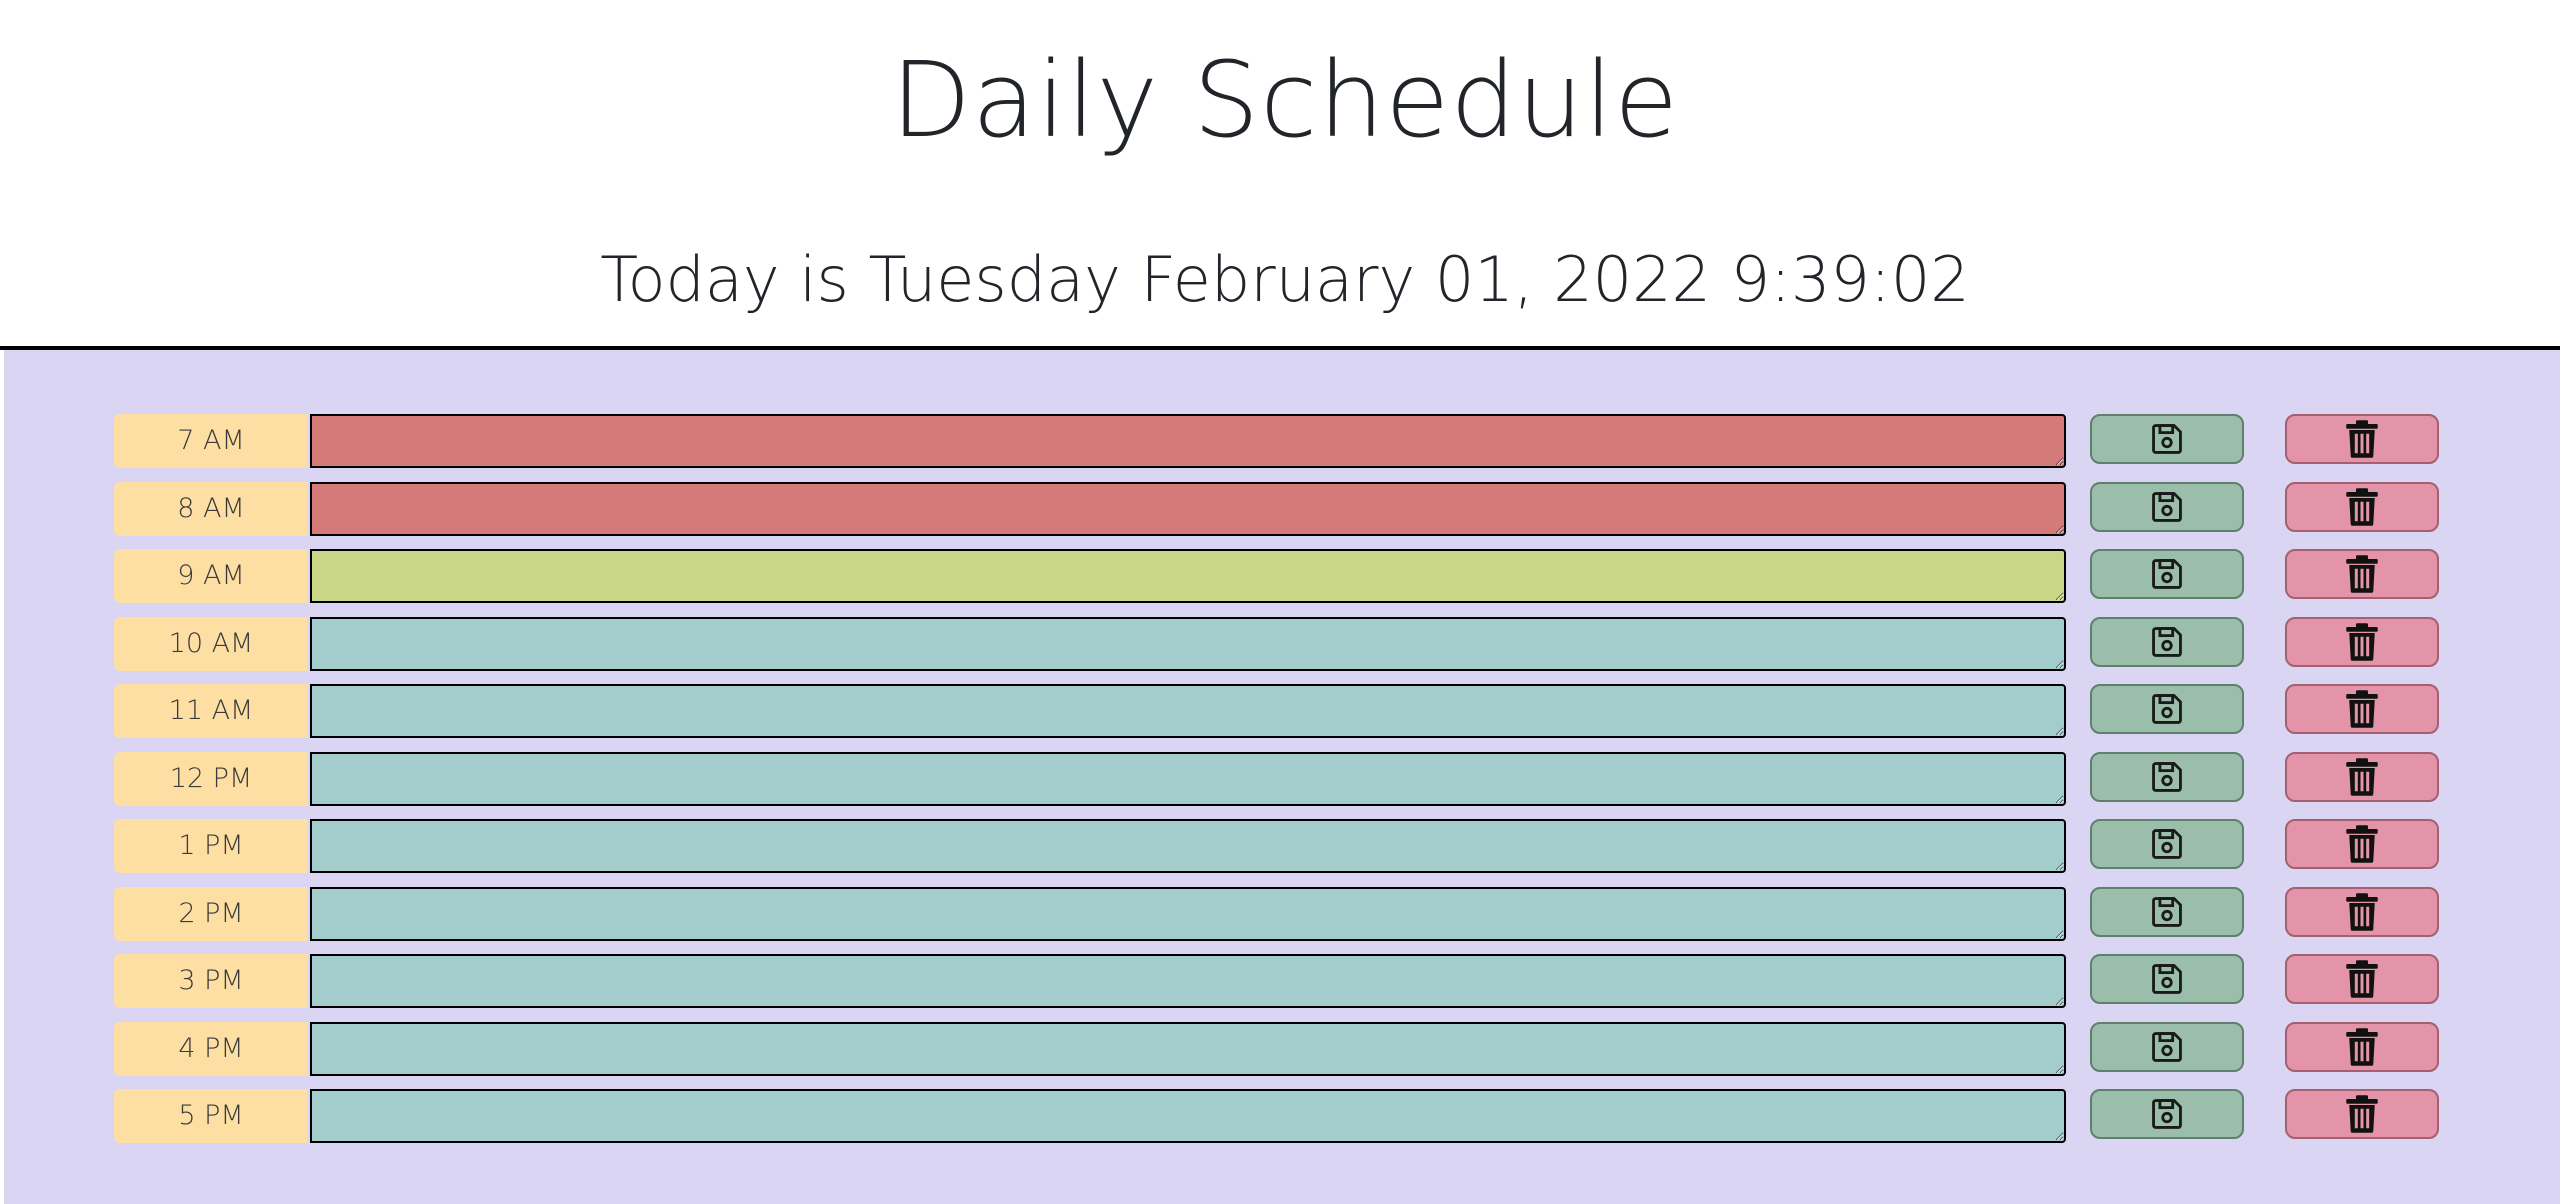 Image resolution: width=2560 pixels, height=1204 pixels. Describe the element at coordinates (211, 711) in the screenshot. I see `hour-label: 11 AM` at that location.